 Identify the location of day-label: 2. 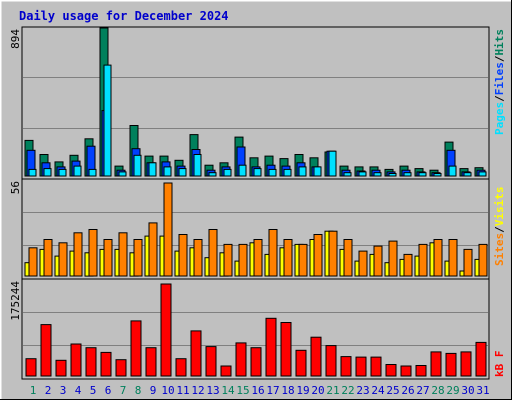
(48, 390).